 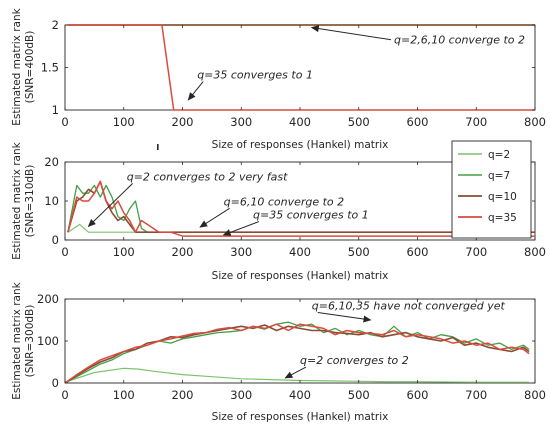 I want to click on y-tick-label: 2, so click(x=55, y=25).